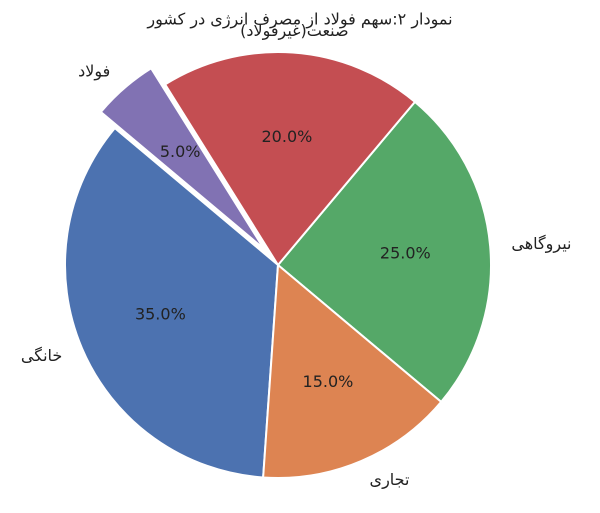 The height and width of the screenshot is (513, 600). Describe the element at coordinates (390, 480) in the screenshot. I see `category-label: تجاری` at that location.